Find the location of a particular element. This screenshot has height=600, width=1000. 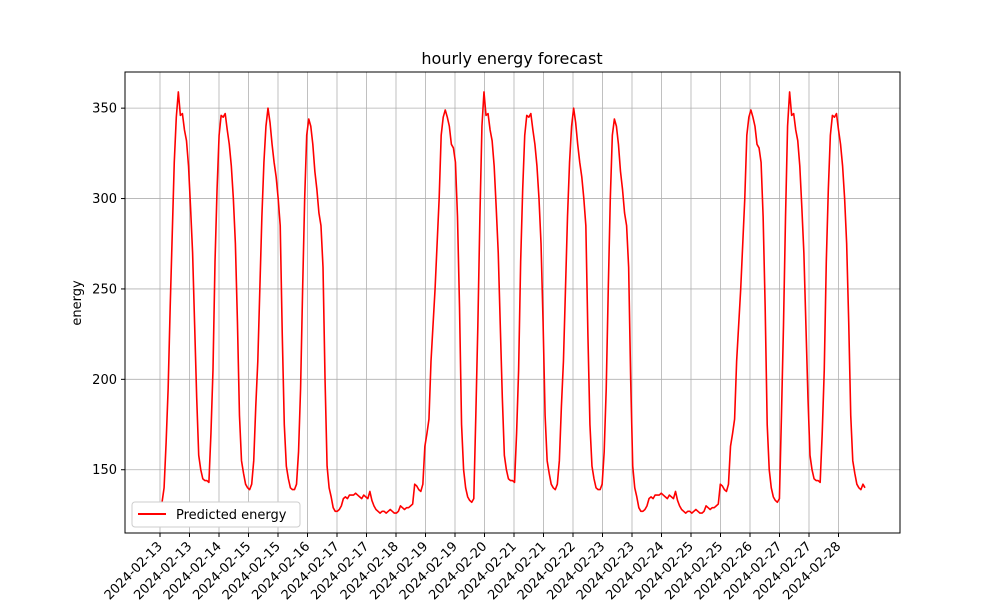

y-tick-label: 150 is located at coordinates (104, 470).